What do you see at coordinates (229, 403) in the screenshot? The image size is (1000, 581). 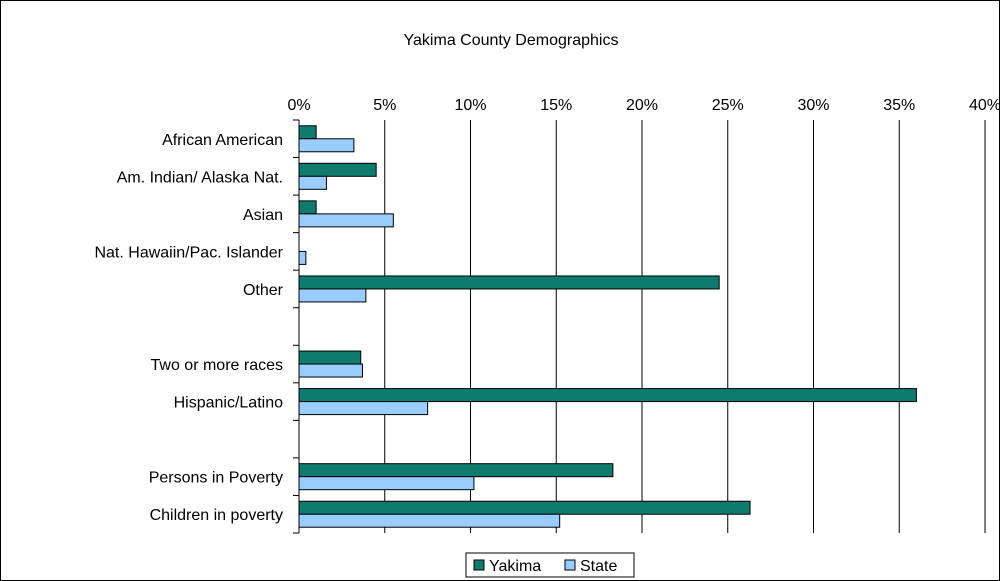 I see `y-category-label: Hispanic/Latino` at bounding box center [229, 403].